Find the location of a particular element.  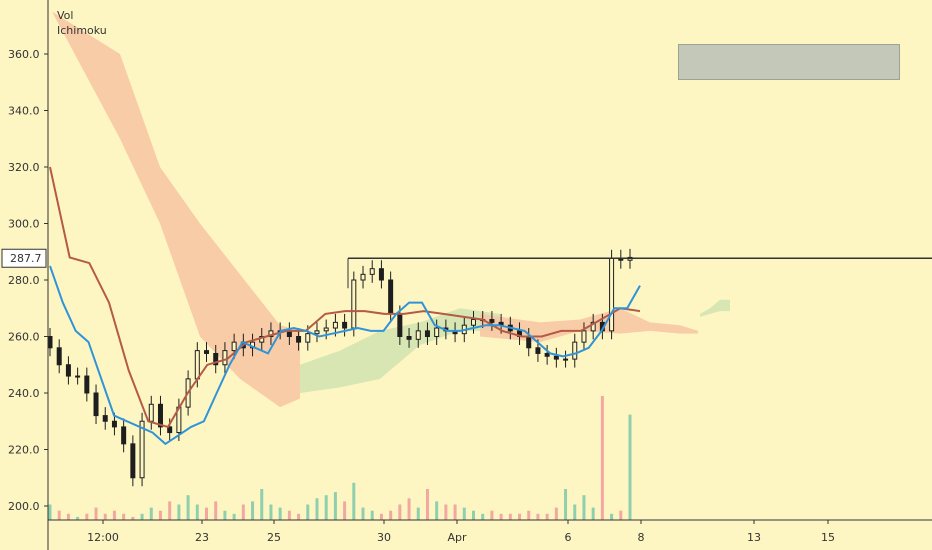

price-label: 287.7 is located at coordinates (26, 258).